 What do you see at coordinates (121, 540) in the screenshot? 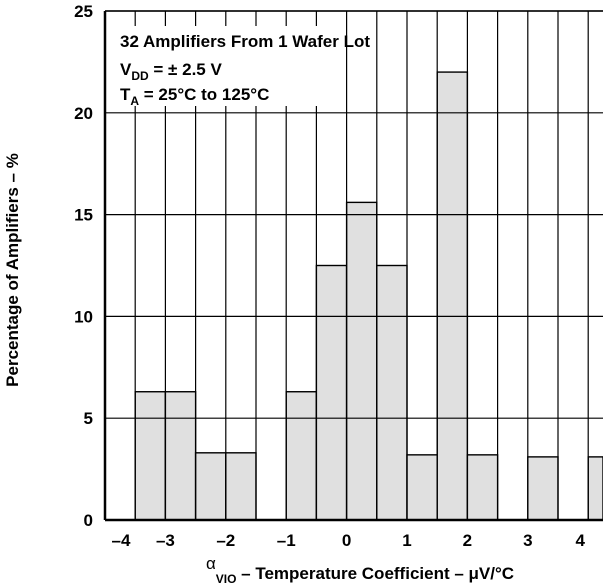
I see `x-tick-label-0: –4` at bounding box center [121, 540].